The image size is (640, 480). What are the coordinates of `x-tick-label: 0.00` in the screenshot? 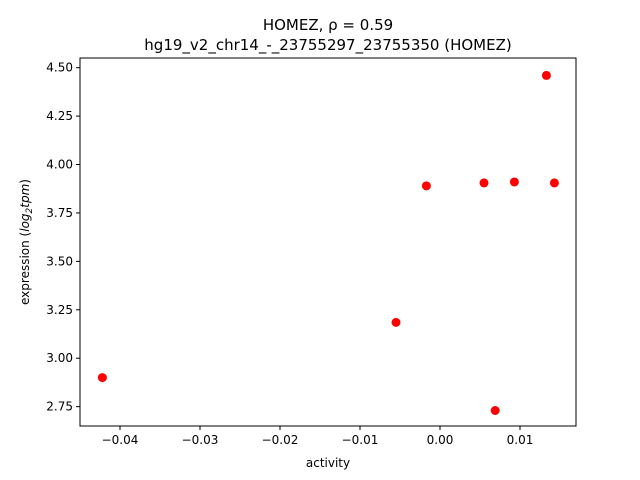 It's located at (440, 440).